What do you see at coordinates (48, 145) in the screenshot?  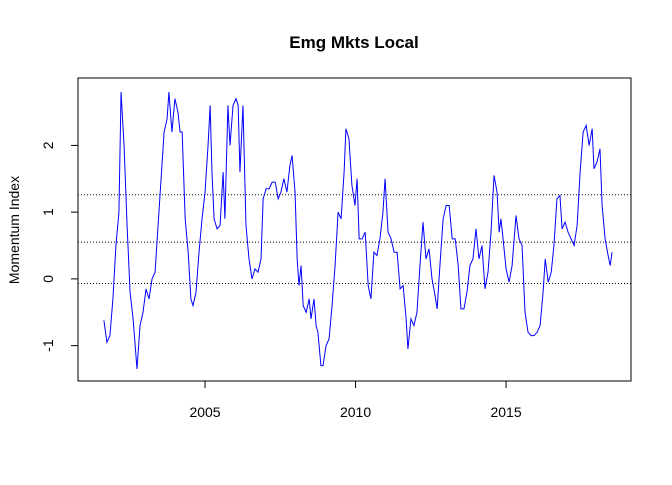 I see `y-tick-label: 2` at bounding box center [48, 145].